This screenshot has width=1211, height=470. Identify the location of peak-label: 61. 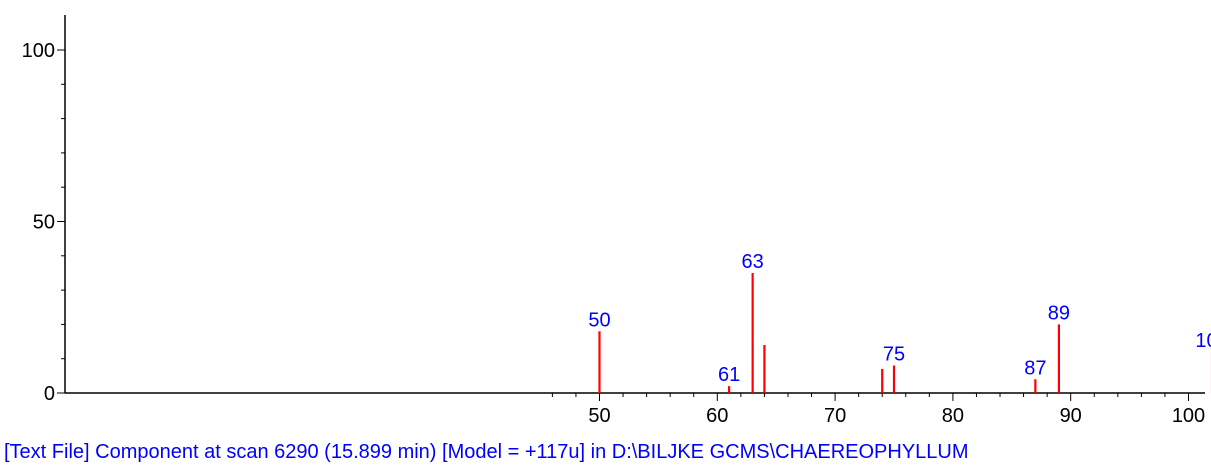
(729, 375).